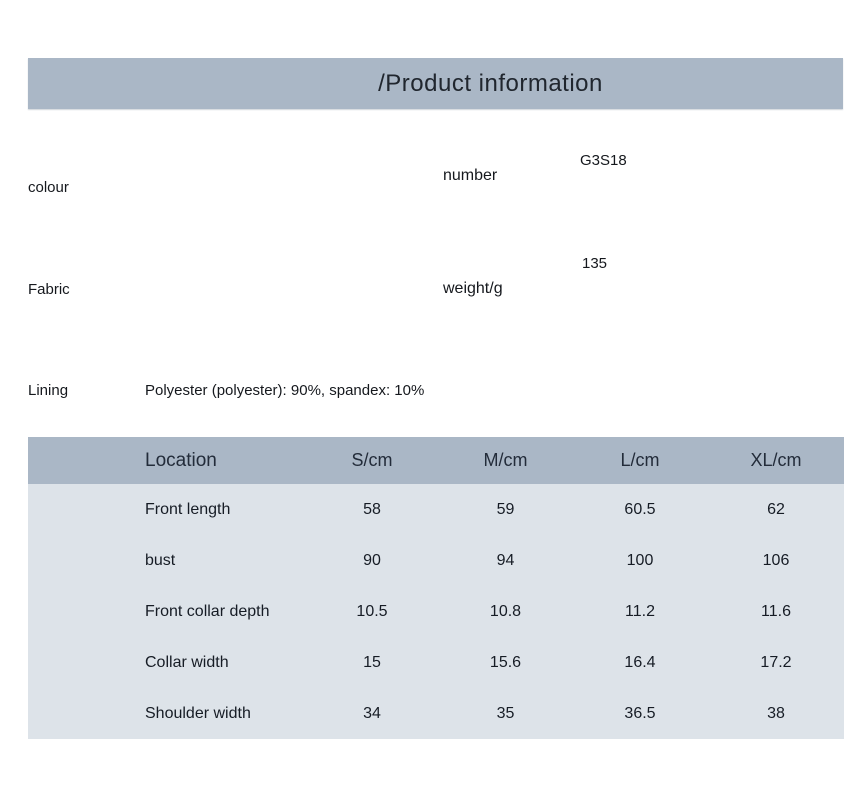 This screenshot has height=800, width=865. Describe the element at coordinates (640, 611) in the screenshot. I see `cell-value: 11.2` at that location.